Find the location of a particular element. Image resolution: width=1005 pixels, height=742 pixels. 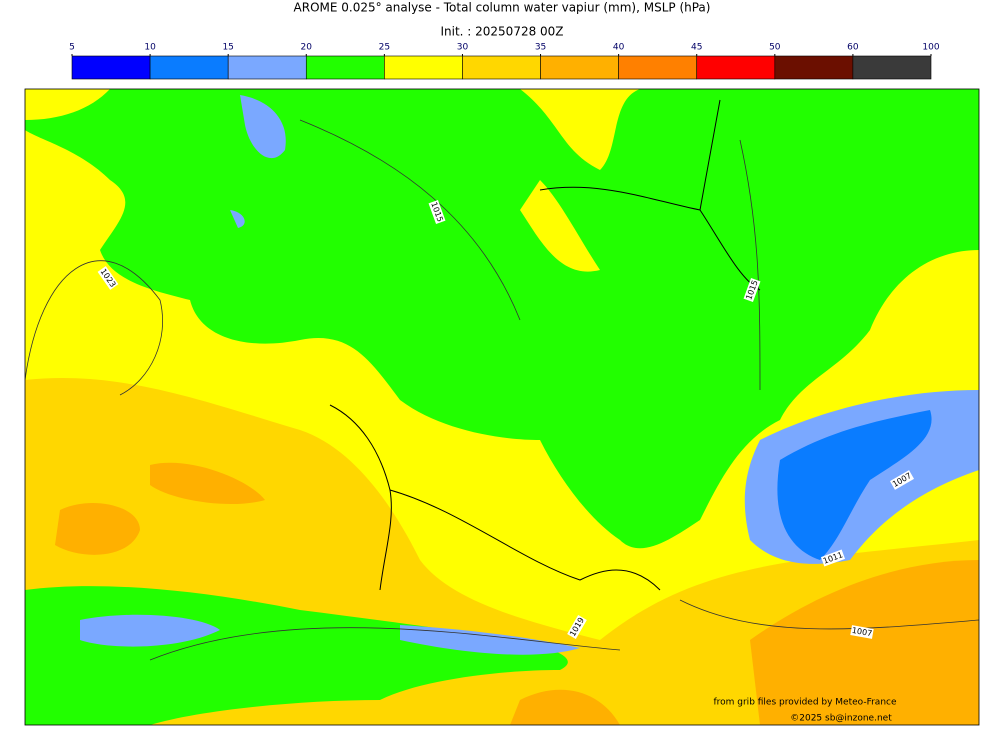

colorbar-tick-label: 20 is located at coordinates (307, 48).